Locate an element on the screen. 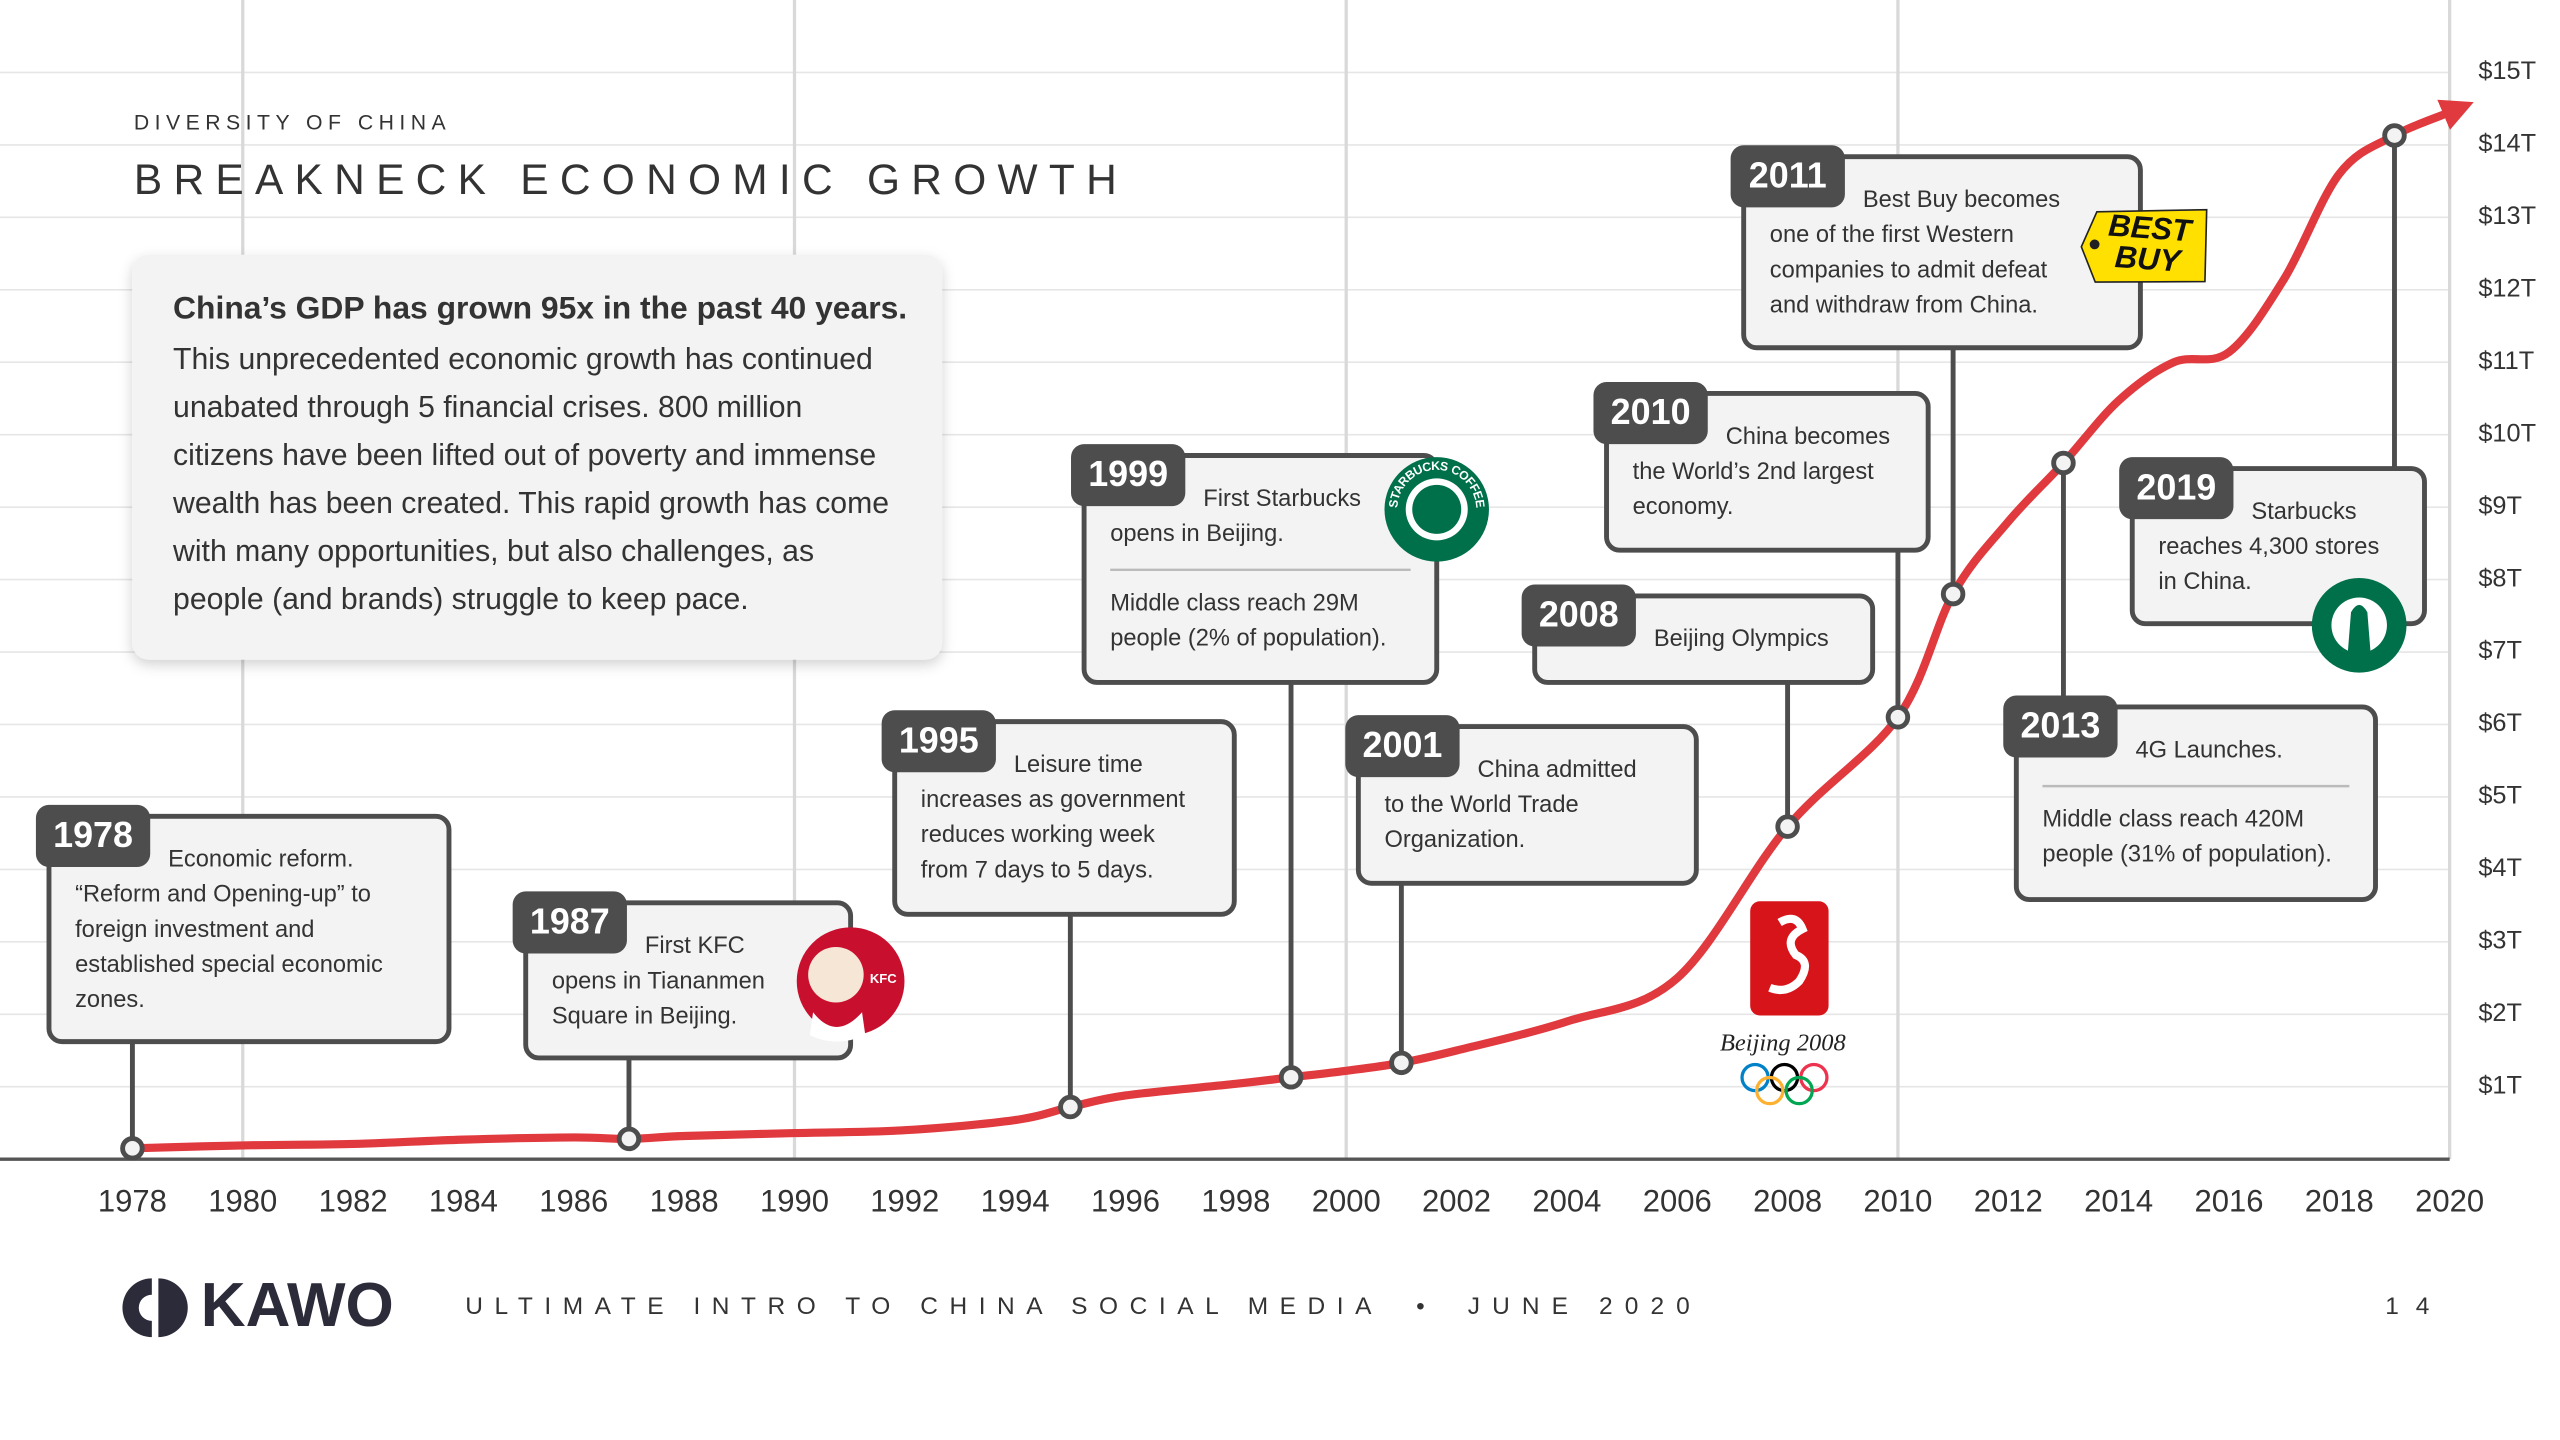 This screenshot has width=2560, height=1440. card-bg is located at coordinates (537, 457).